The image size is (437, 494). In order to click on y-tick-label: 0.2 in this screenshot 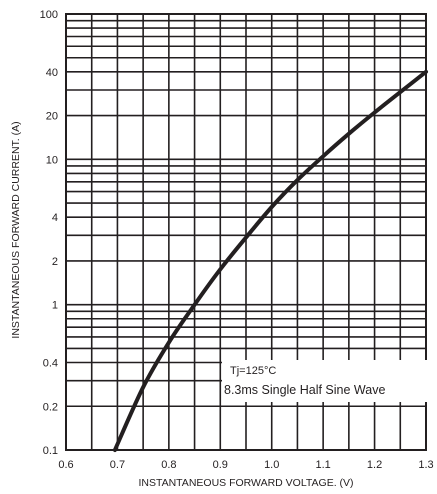, I will do `click(50, 407)`.